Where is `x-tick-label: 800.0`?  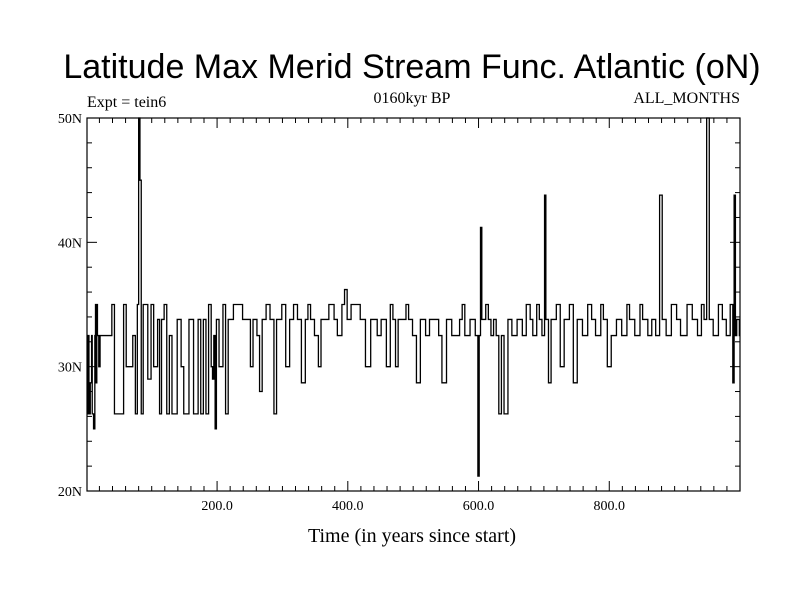 x-tick-label: 800.0 is located at coordinates (610, 506).